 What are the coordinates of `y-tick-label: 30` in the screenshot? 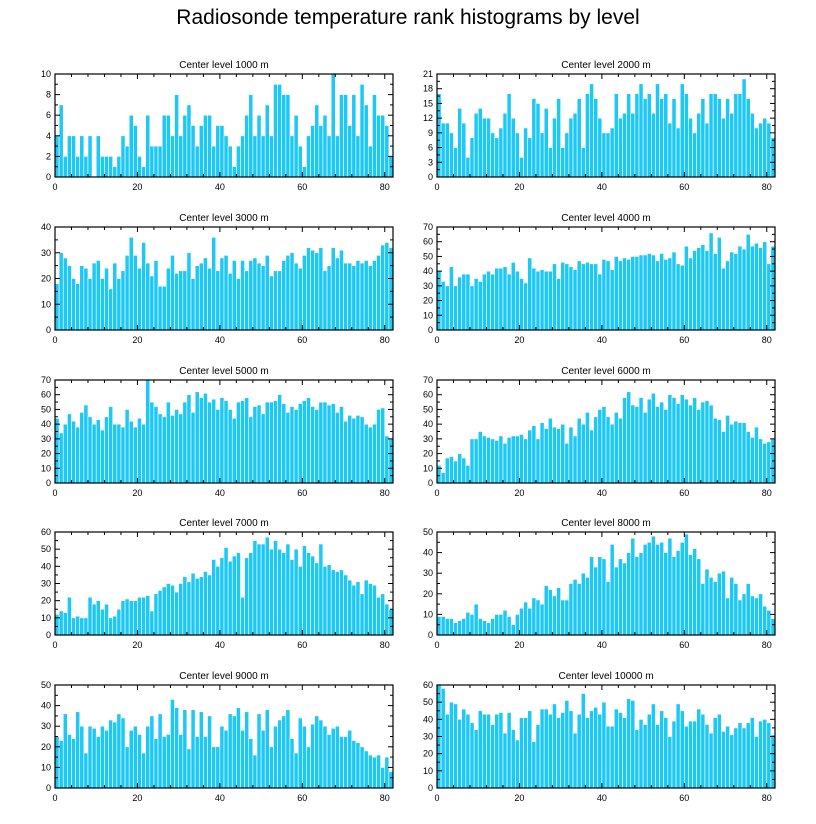 It's located at (46, 584).